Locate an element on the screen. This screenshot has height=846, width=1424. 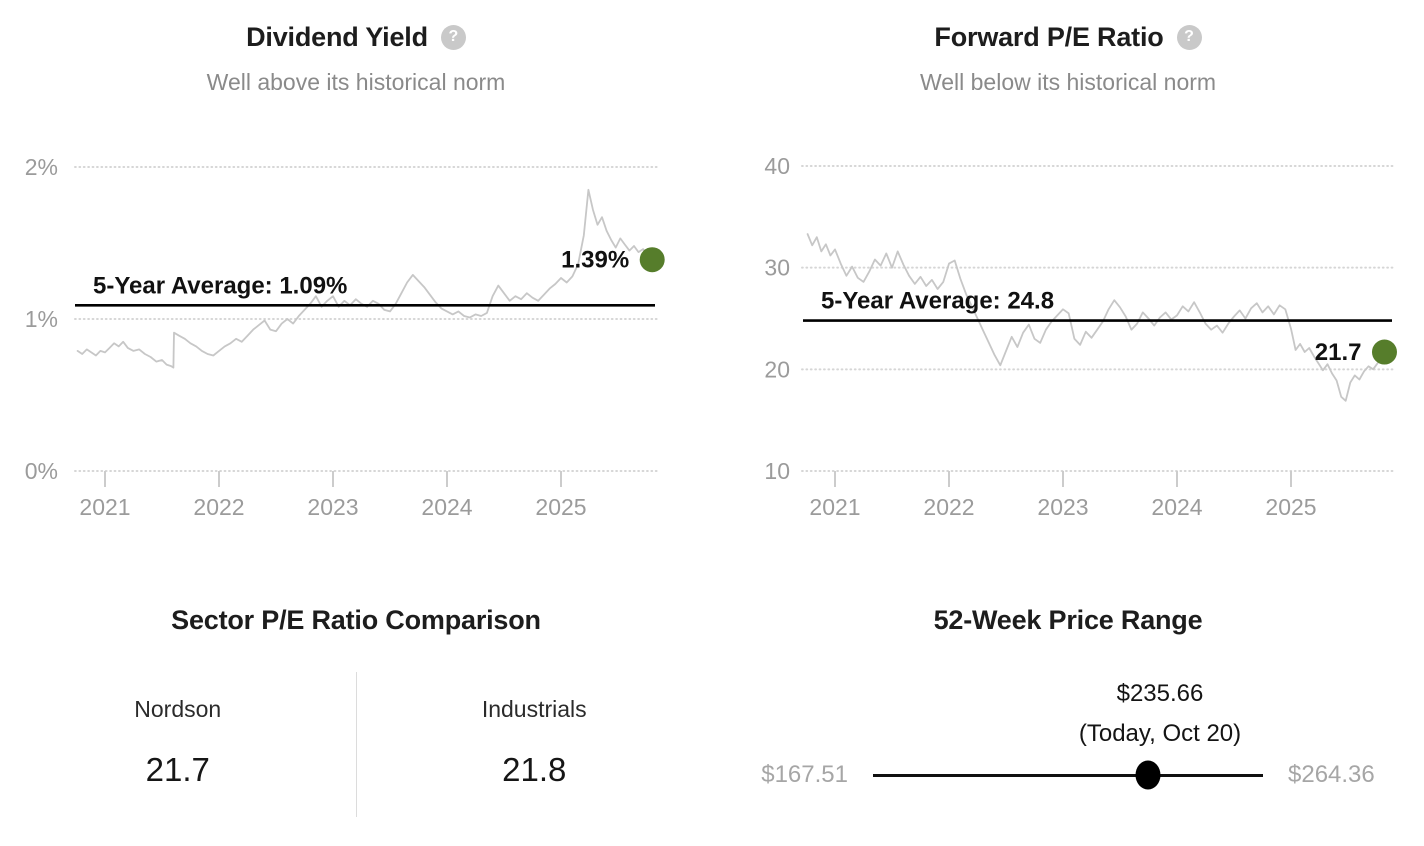
current-price: $235.66 is located at coordinates (1160, 693).